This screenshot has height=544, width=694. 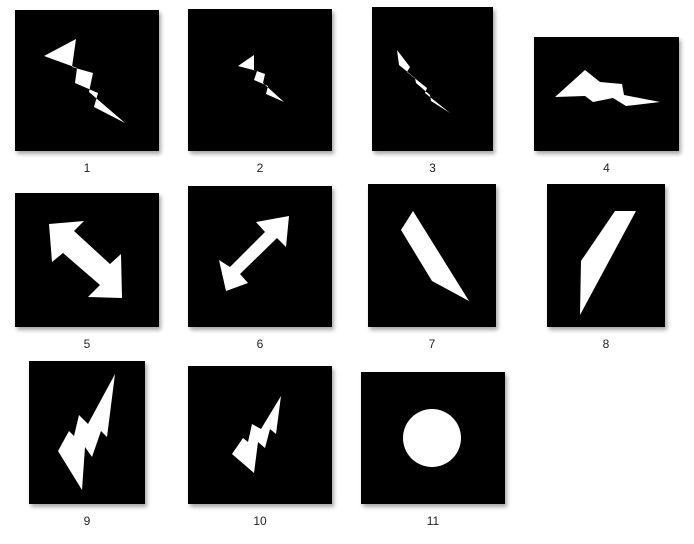 I want to click on narrow-lightning-bolt-icon, so click(x=423, y=81).